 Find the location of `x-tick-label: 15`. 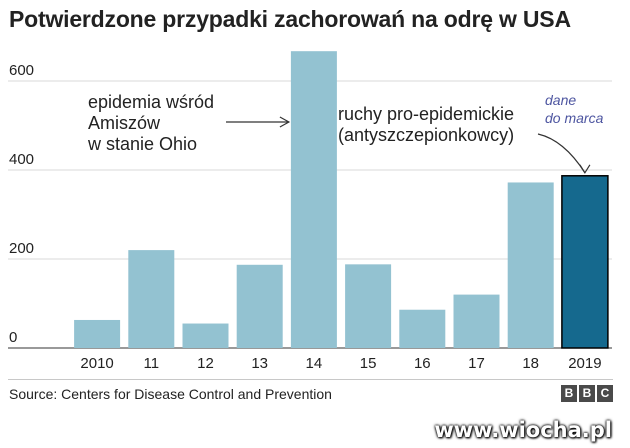

x-tick-label: 15 is located at coordinates (368, 363).